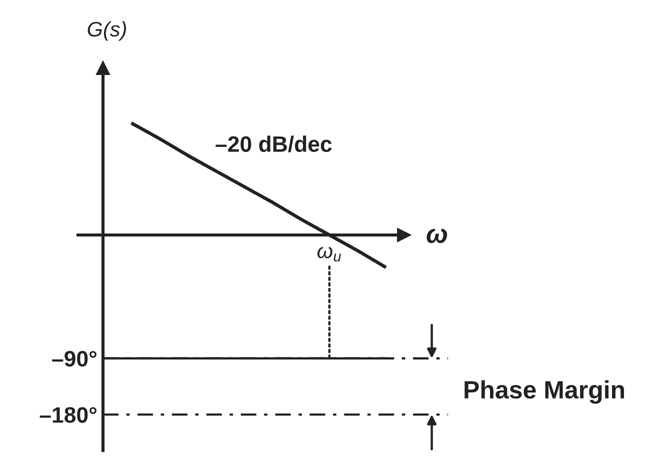  What do you see at coordinates (544, 392) in the screenshot?
I see `text: Phase Margin` at bounding box center [544, 392].